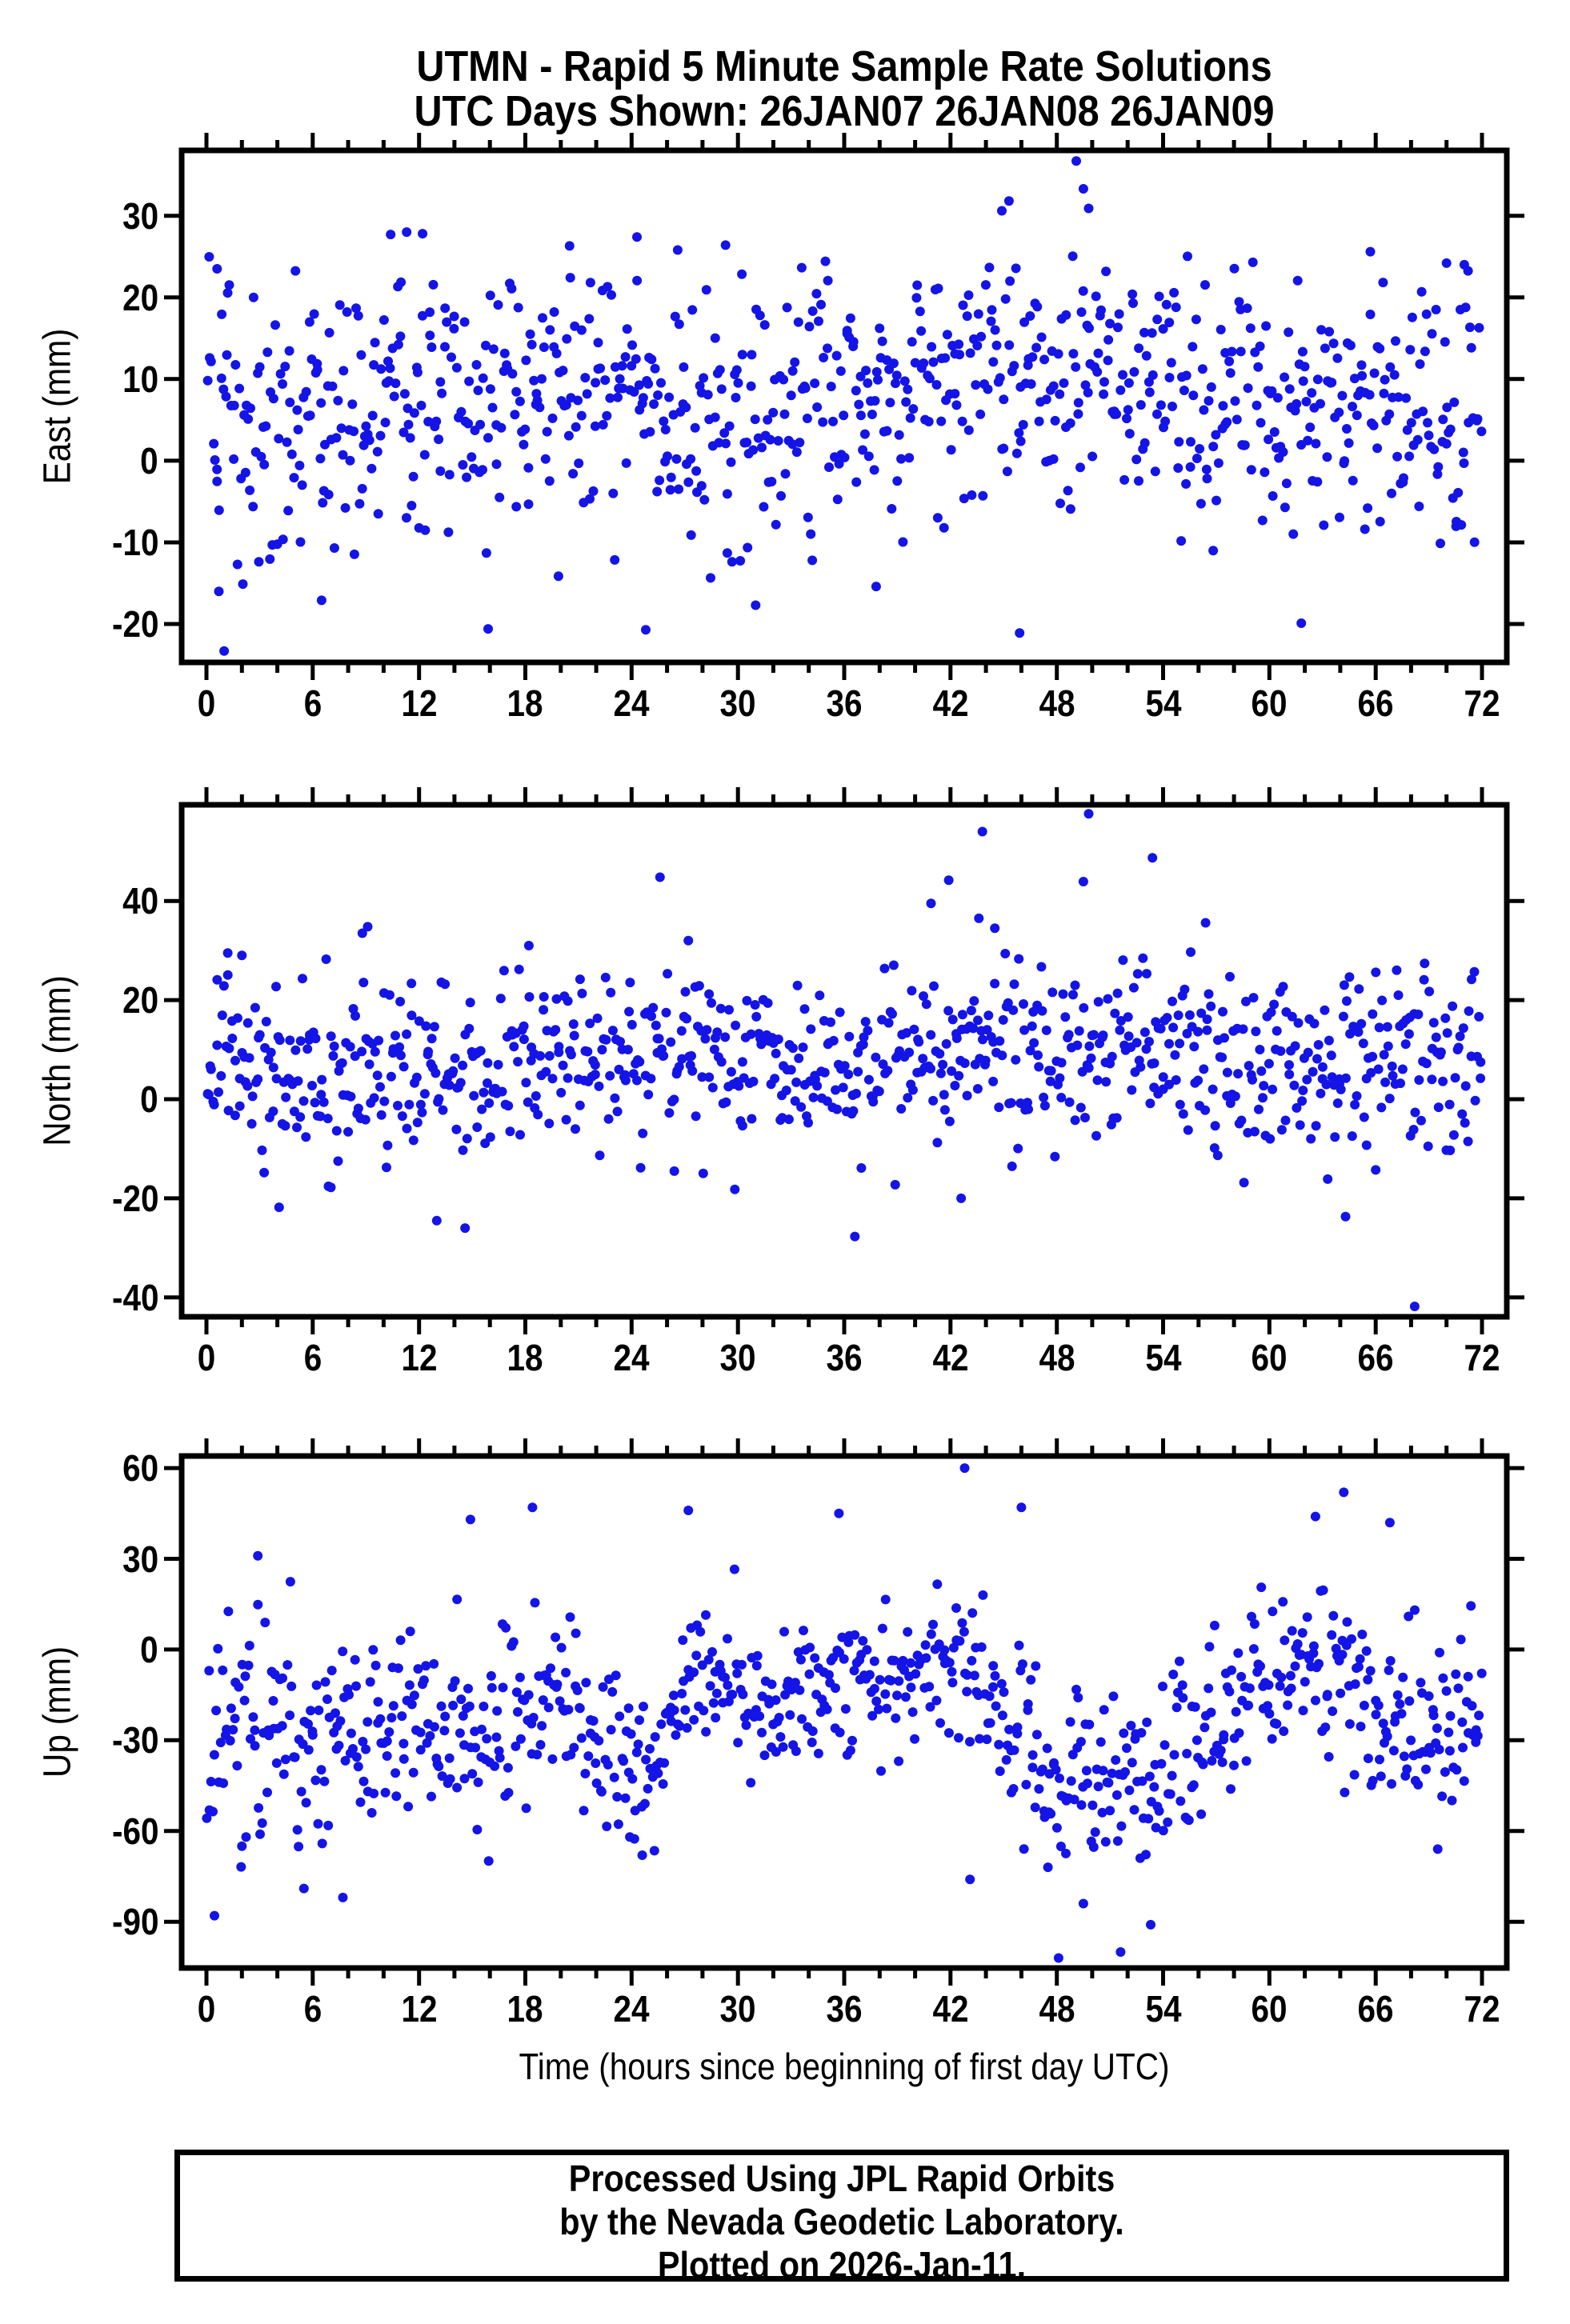  I want to click on north-xtick-label: 72, so click(1482, 1357).